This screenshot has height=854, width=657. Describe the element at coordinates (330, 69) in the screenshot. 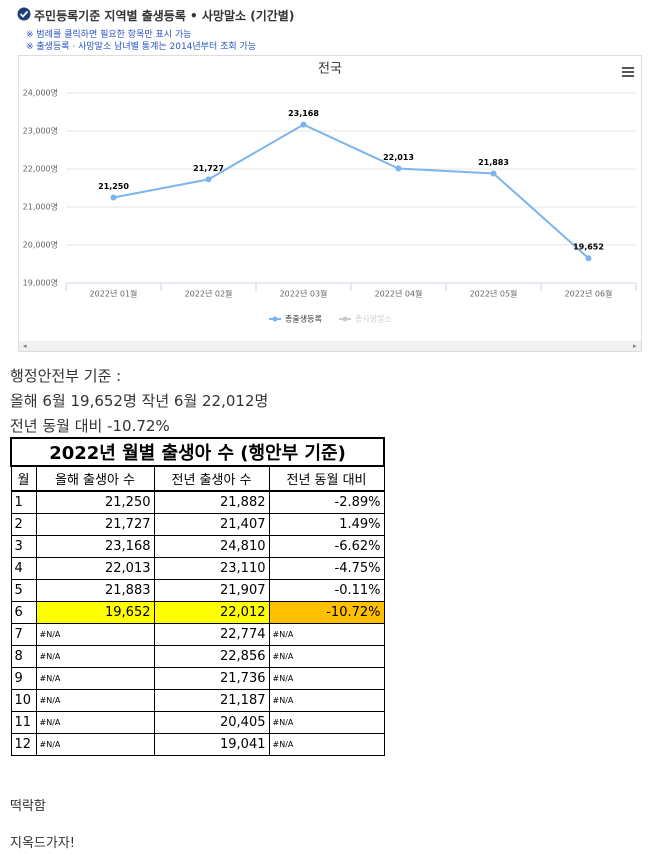

I see `chart-title: 전국` at that location.